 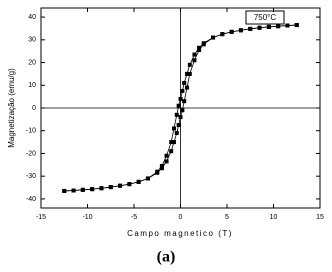 What do you see at coordinates (320, 217) in the screenshot?
I see `x-tick-label: 15` at bounding box center [320, 217].